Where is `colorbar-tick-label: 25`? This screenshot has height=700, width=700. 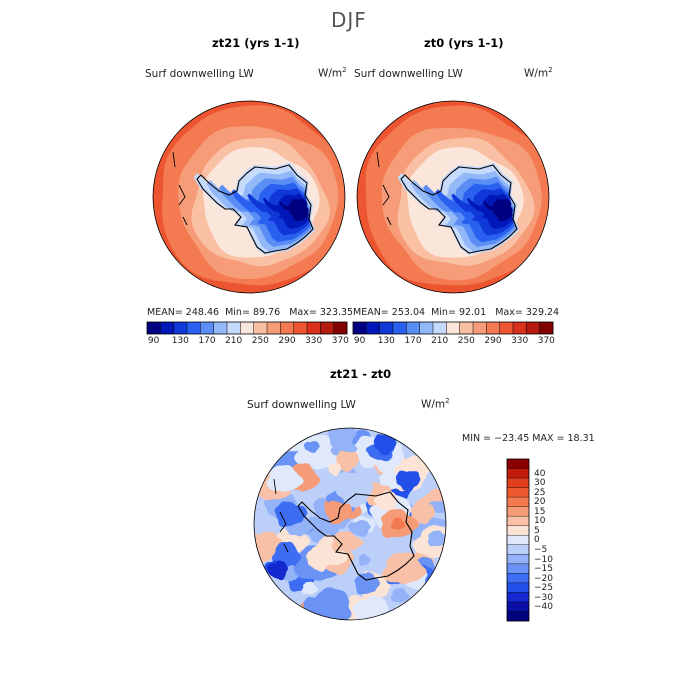 colorbar-tick-label: 25 is located at coordinates (540, 492).